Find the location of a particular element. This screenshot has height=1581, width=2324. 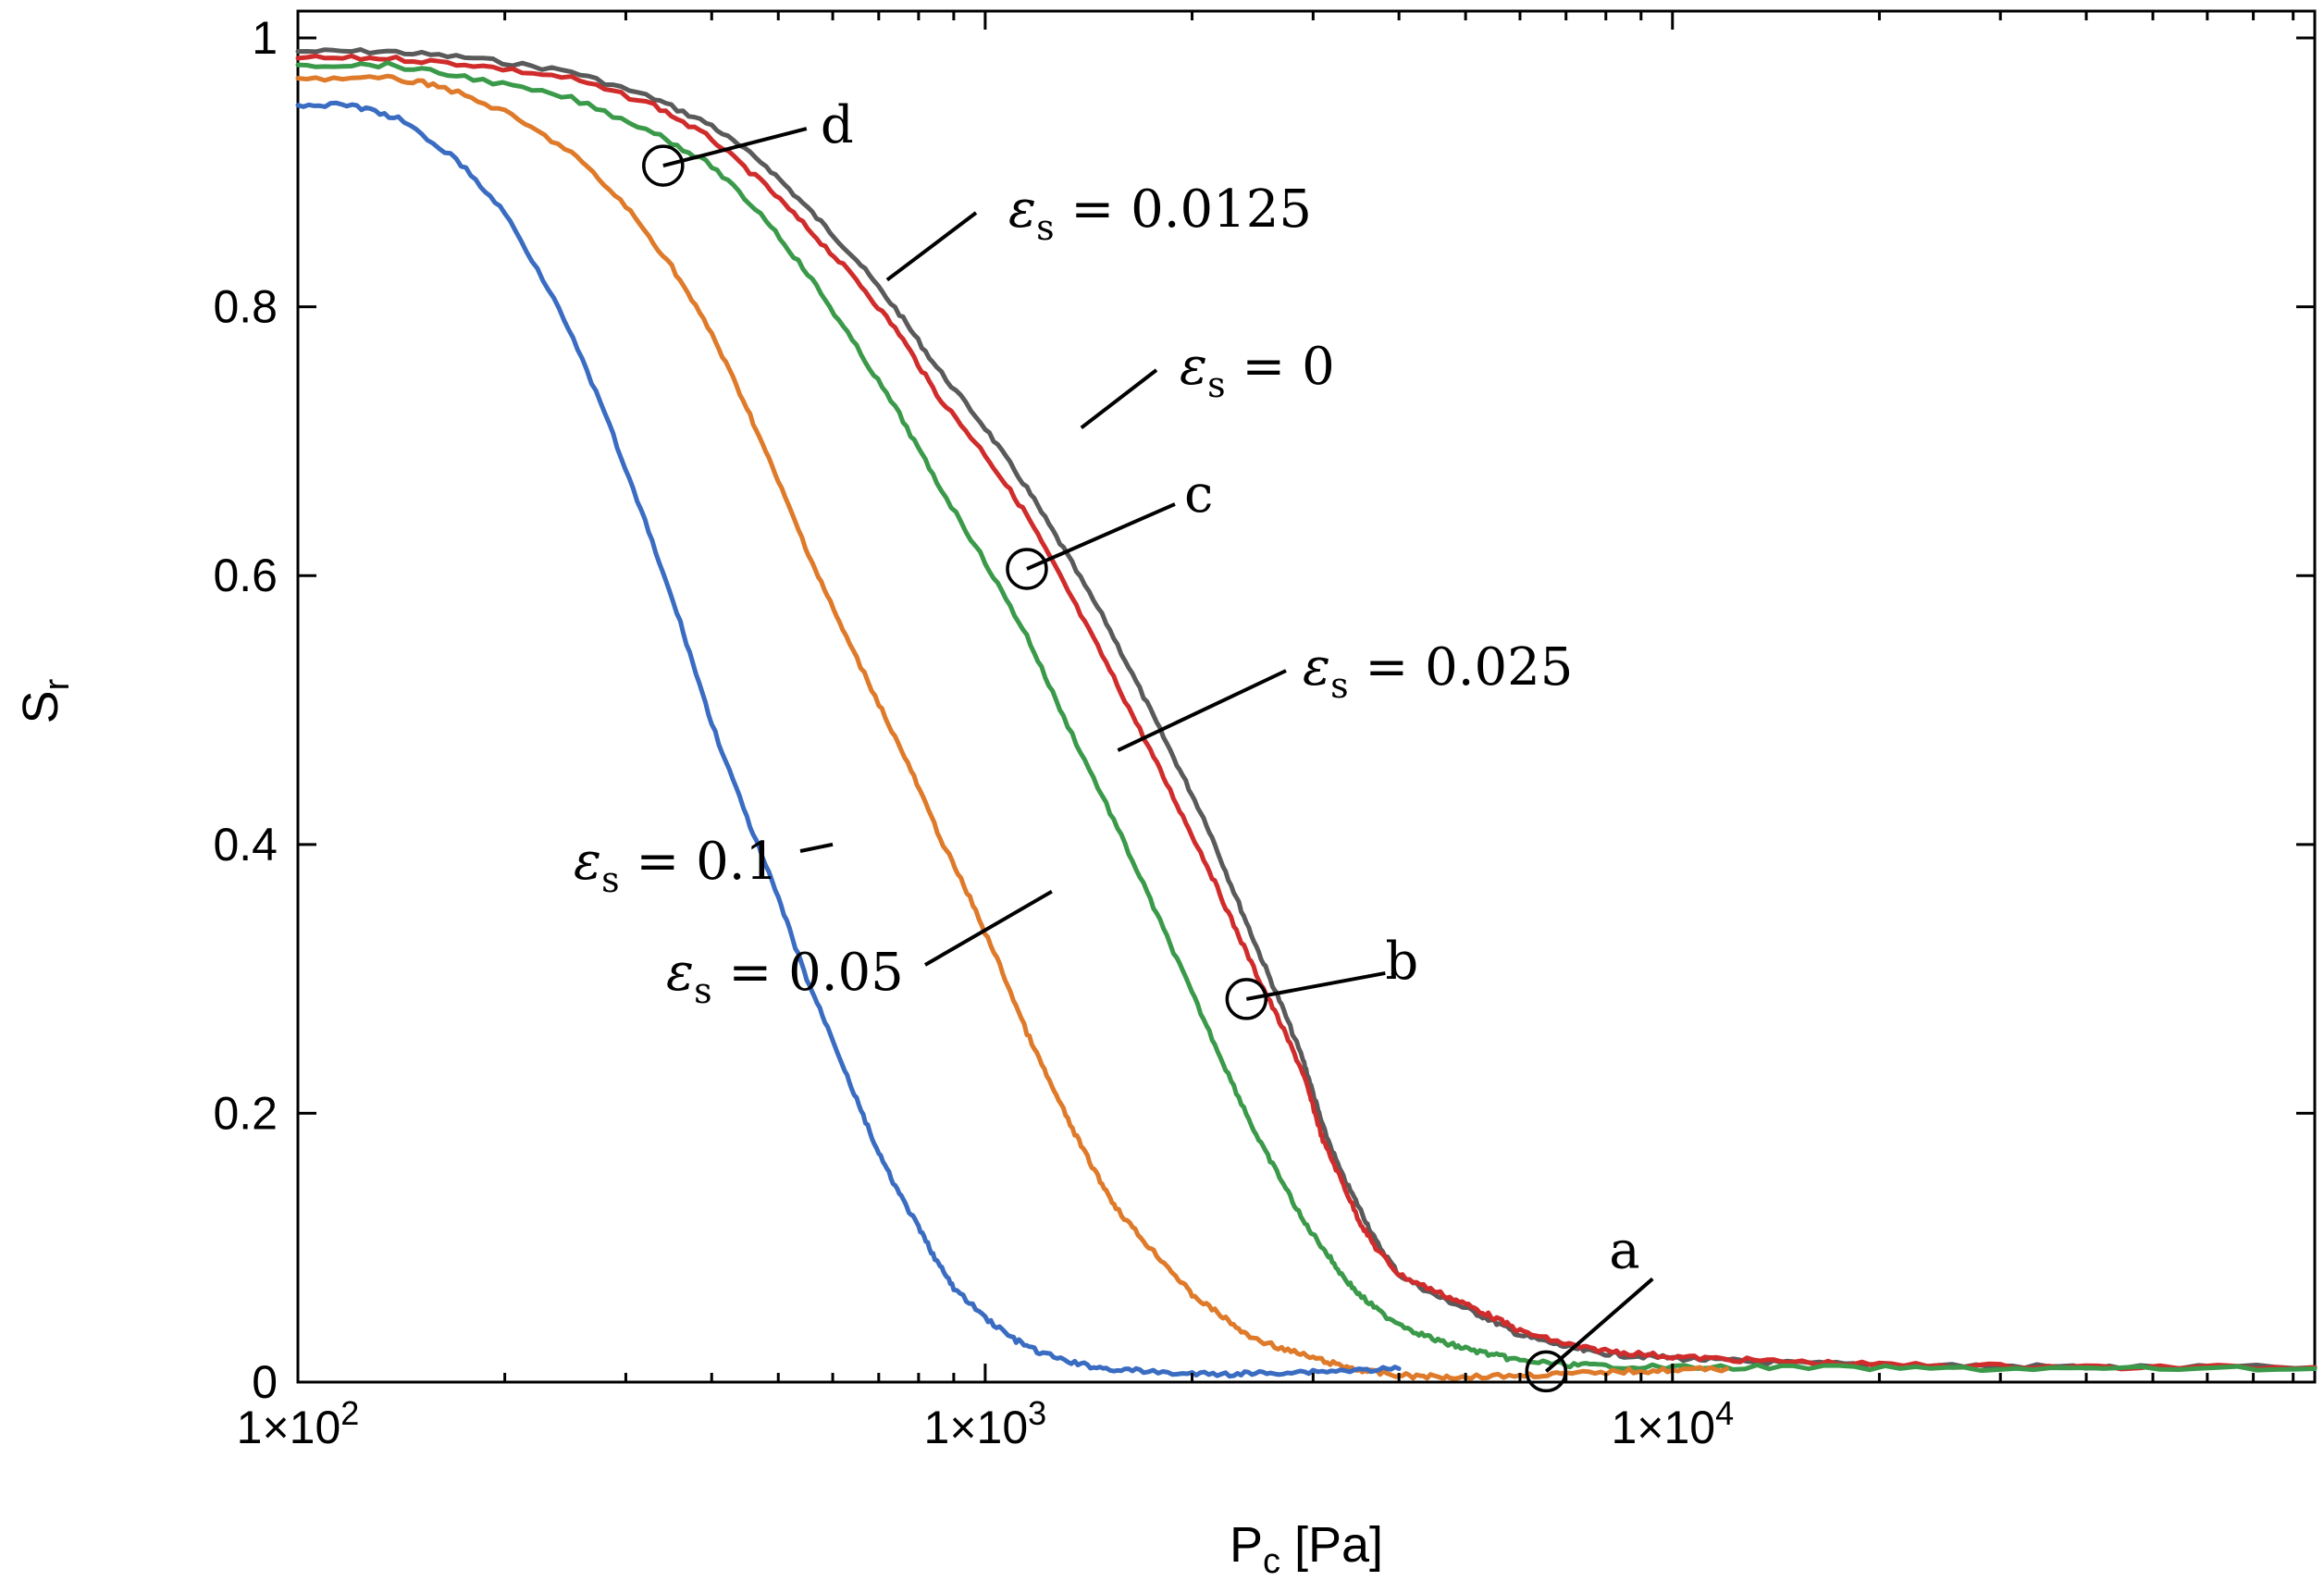

y-tick-label: 1 is located at coordinates (265, 38).